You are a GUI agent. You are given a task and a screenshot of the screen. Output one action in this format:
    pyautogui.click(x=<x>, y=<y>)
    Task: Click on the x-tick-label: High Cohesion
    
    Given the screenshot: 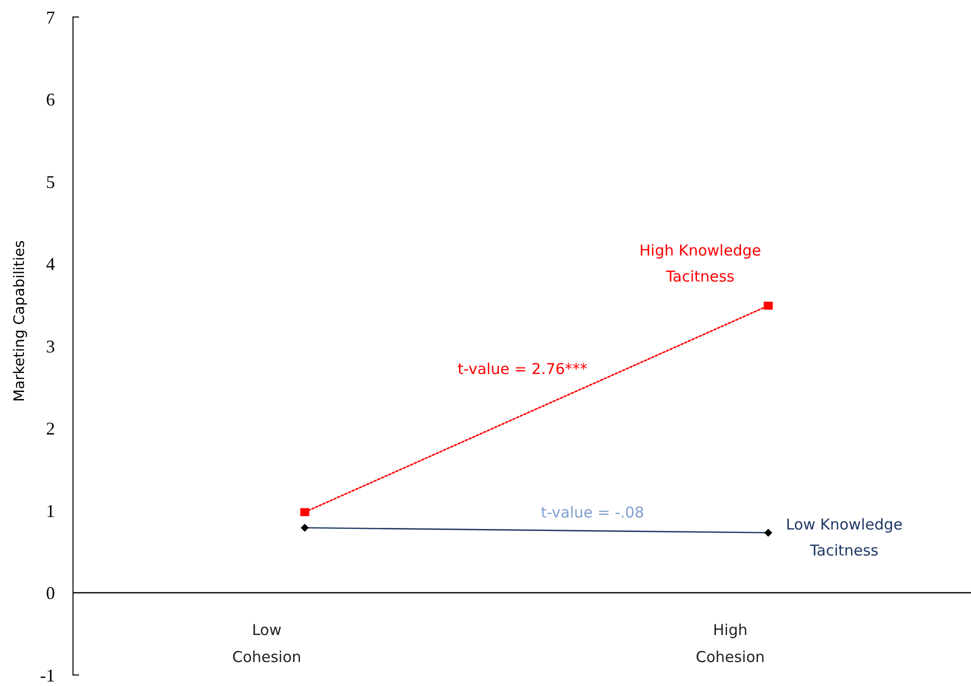 What is the action you would take?
    pyautogui.click(x=730, y=643)
    